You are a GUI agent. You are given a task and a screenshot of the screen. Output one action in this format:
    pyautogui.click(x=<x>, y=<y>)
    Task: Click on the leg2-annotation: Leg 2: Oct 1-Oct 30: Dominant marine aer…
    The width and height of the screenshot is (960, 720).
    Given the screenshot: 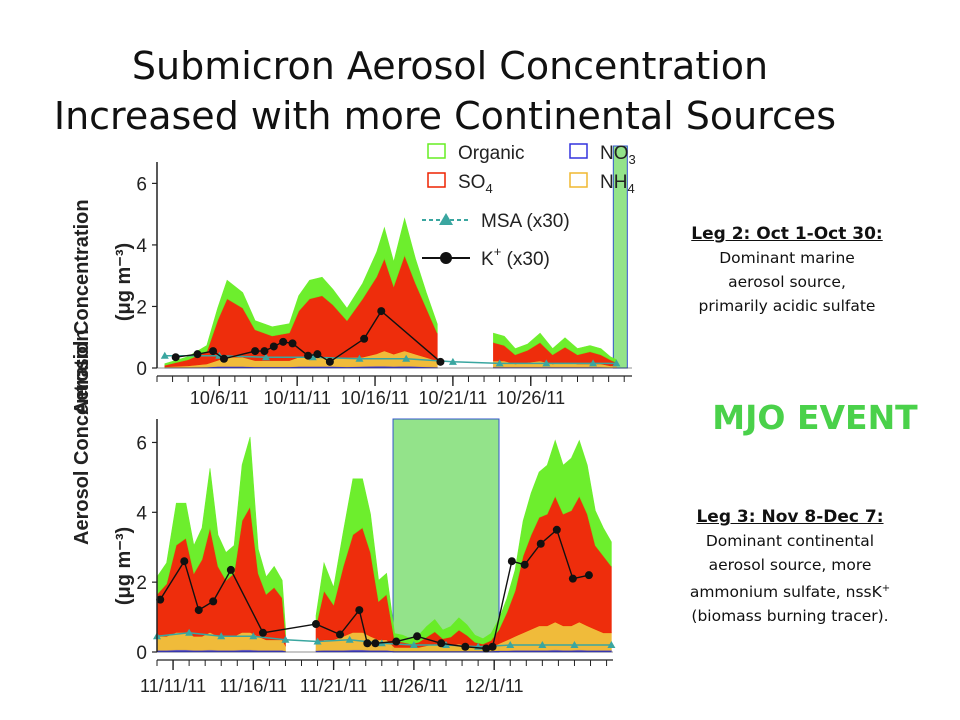 What is the action you would take?
    pyautogui.click(x=787, y=270)
    